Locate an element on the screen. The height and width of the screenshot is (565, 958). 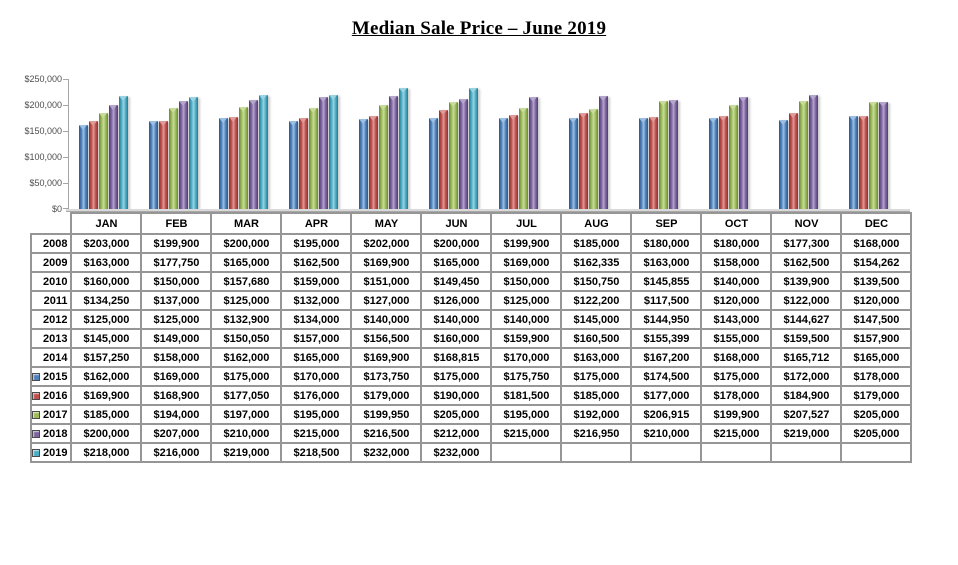
bar-2018-sep is located at coordinates (673, 154).